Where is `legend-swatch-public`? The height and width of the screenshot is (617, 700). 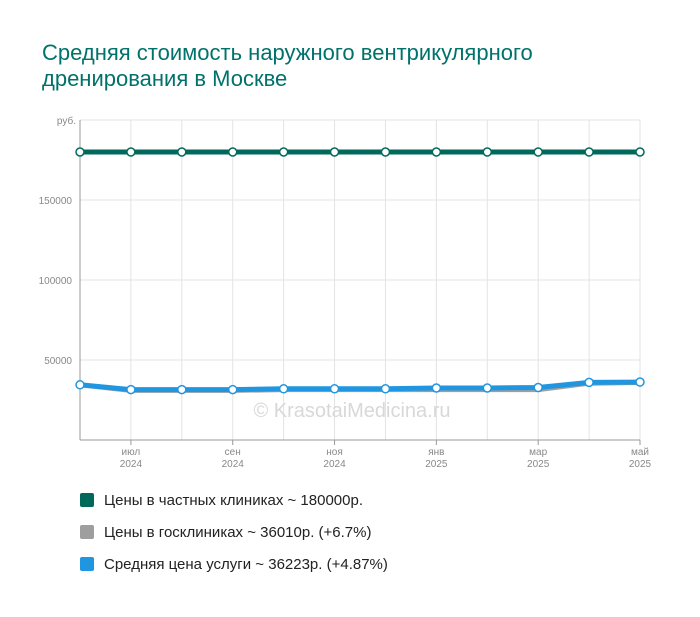
legend-swatch-public is located at coordinates (87, 532).